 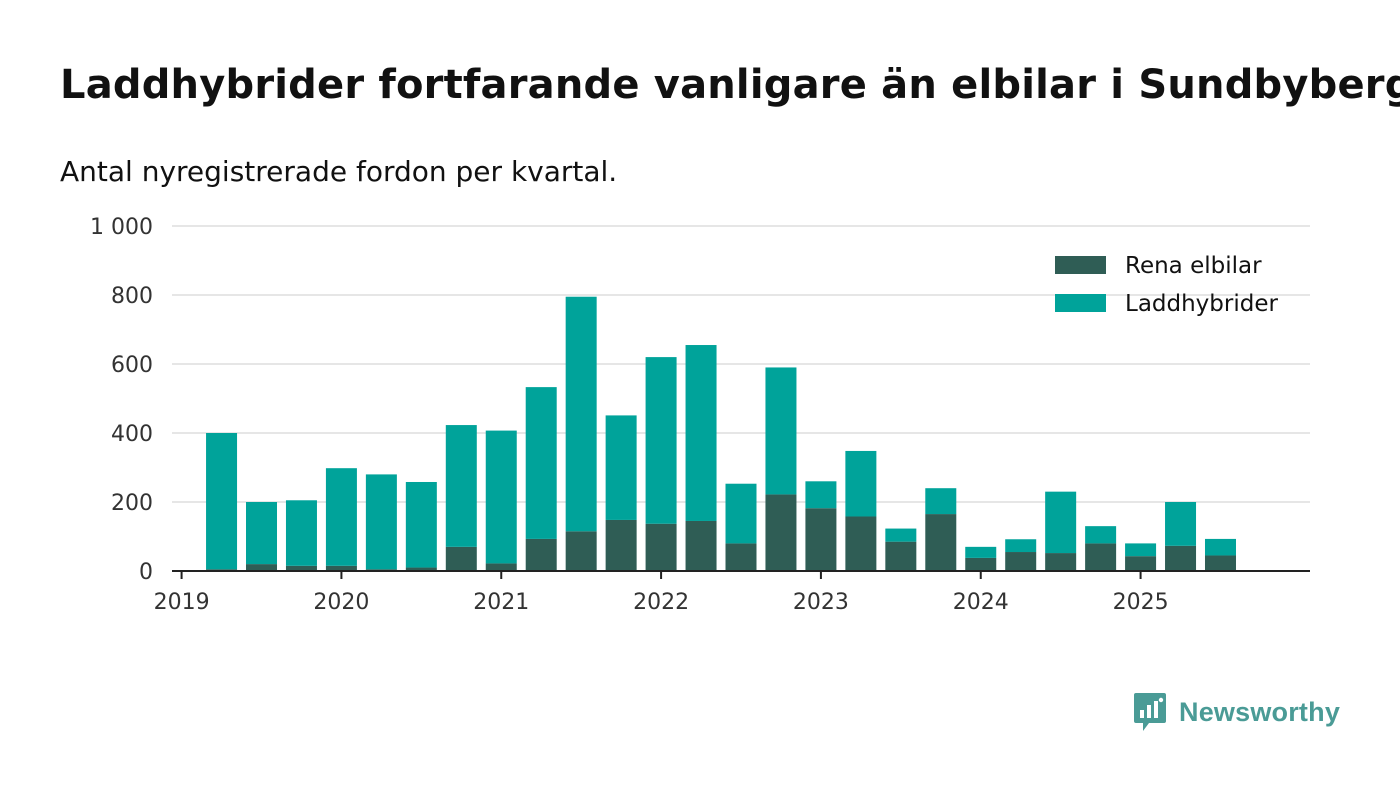 What do you see at coordinates (132, 434) in the screenshot?
I see `y-tick-label: 400` at bounding box center [132, 434].